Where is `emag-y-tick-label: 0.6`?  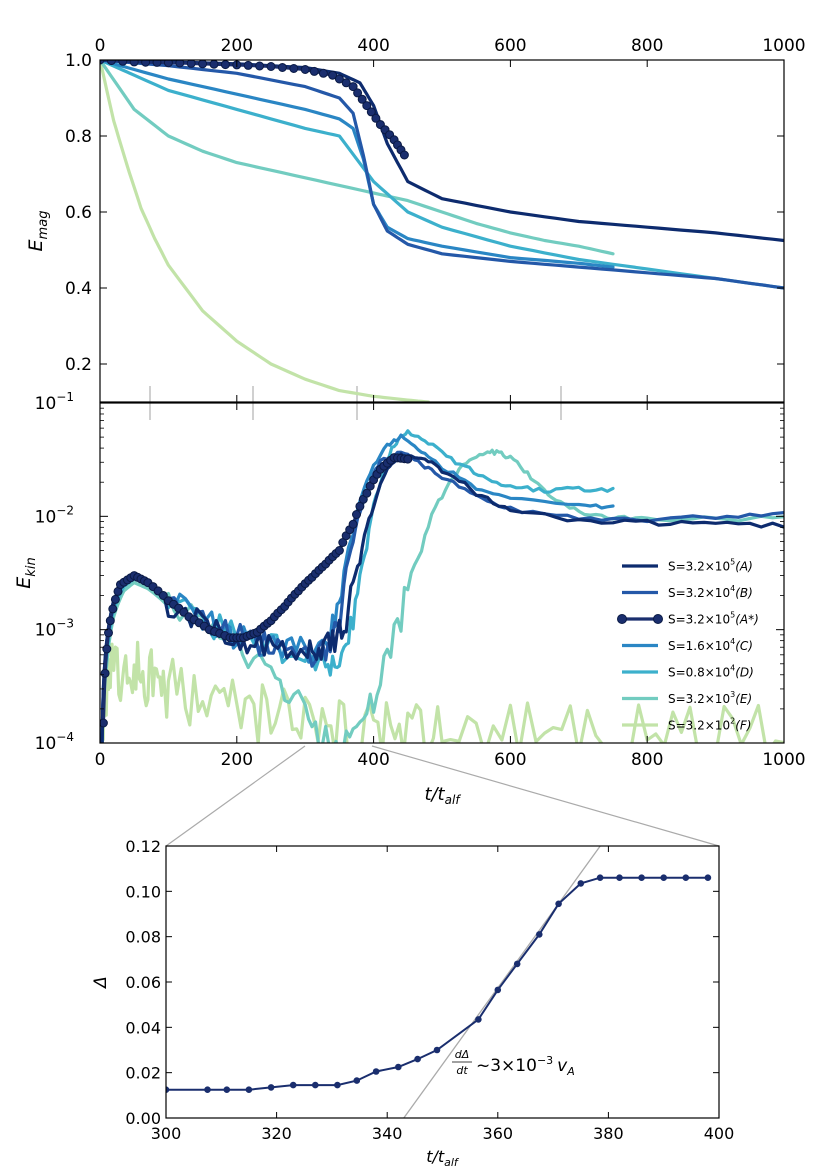 emag-y-tick-label: 0.6 is located at coordinates (78, 213).